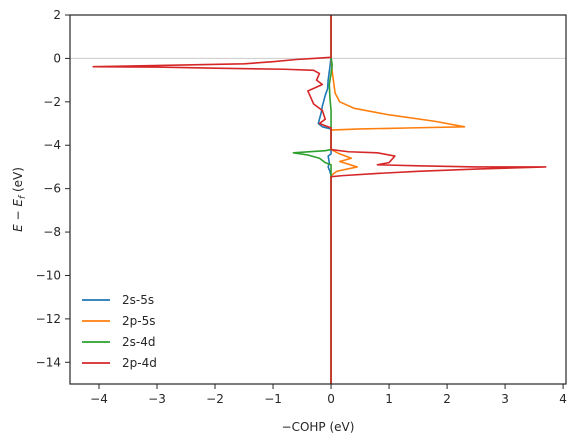 The height and width of the screenshot is (445, 576). I want to click on legend-label: 2s-5s, so click(138, 300).